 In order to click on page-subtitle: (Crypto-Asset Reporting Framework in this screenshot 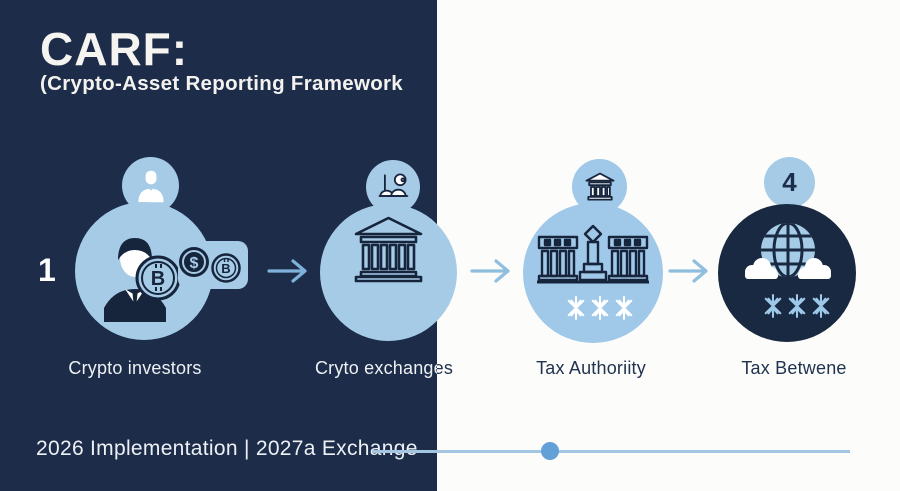, I will do `click(222, 83)`.